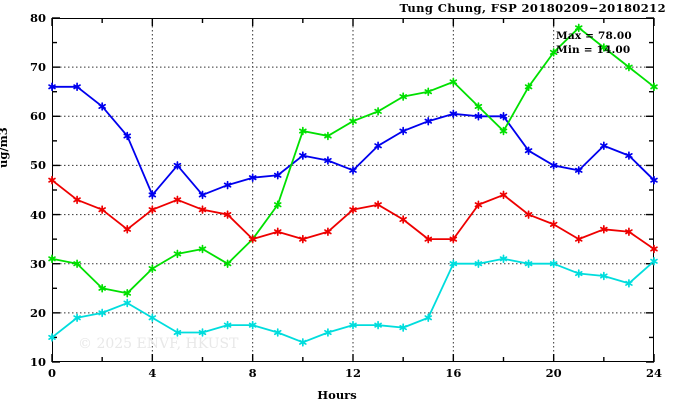  I want to click on x-tick-label: 8, so click(252, 373).